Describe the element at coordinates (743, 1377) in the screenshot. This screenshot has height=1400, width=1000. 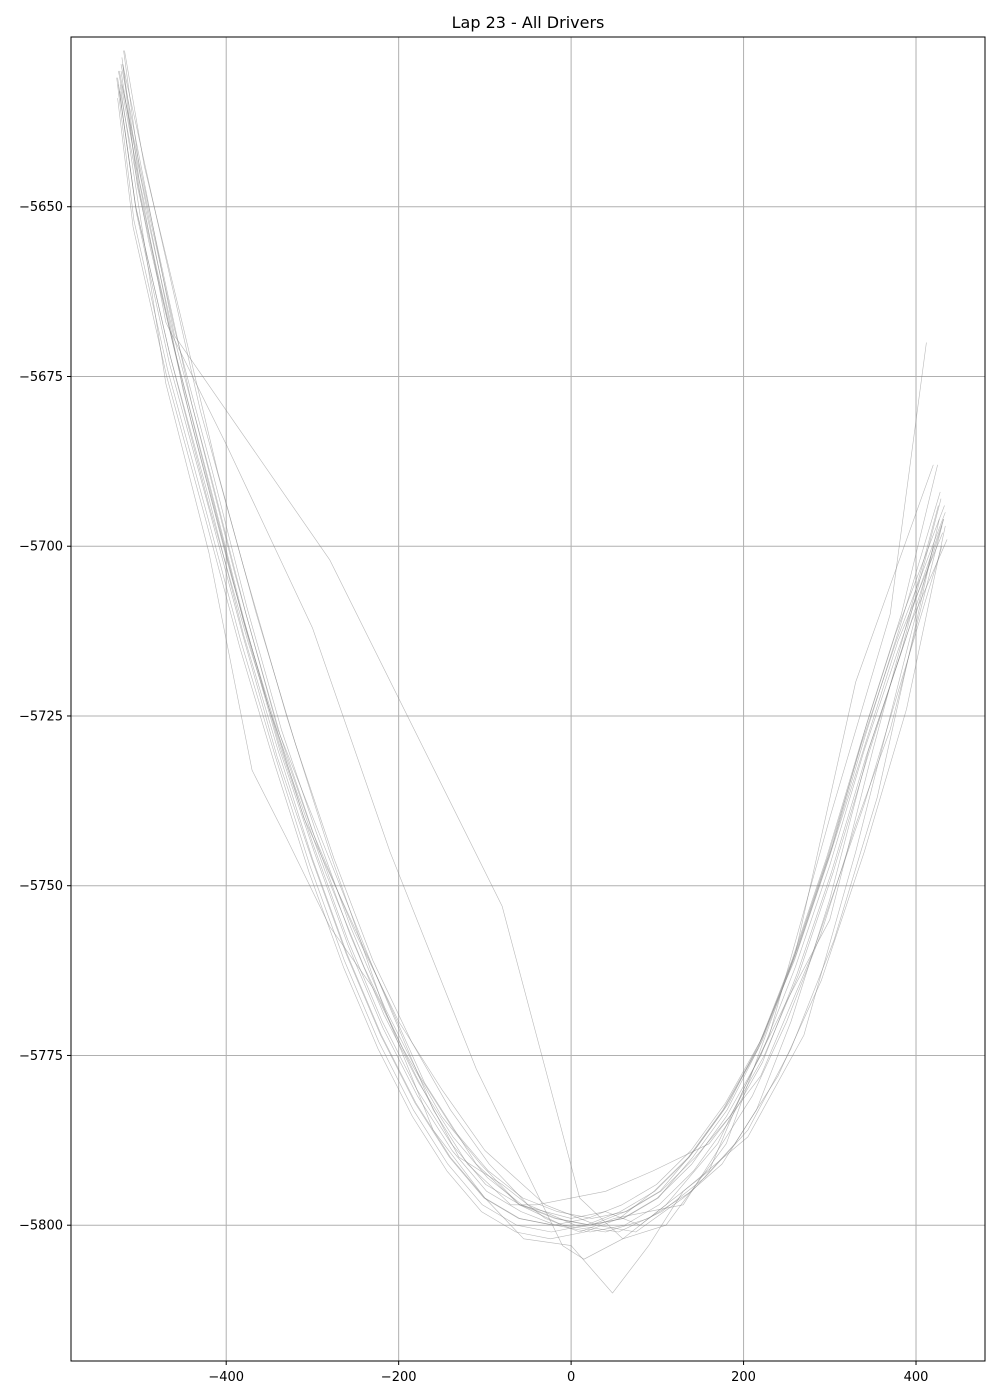
I see `x-tick-label: 200` at that location.